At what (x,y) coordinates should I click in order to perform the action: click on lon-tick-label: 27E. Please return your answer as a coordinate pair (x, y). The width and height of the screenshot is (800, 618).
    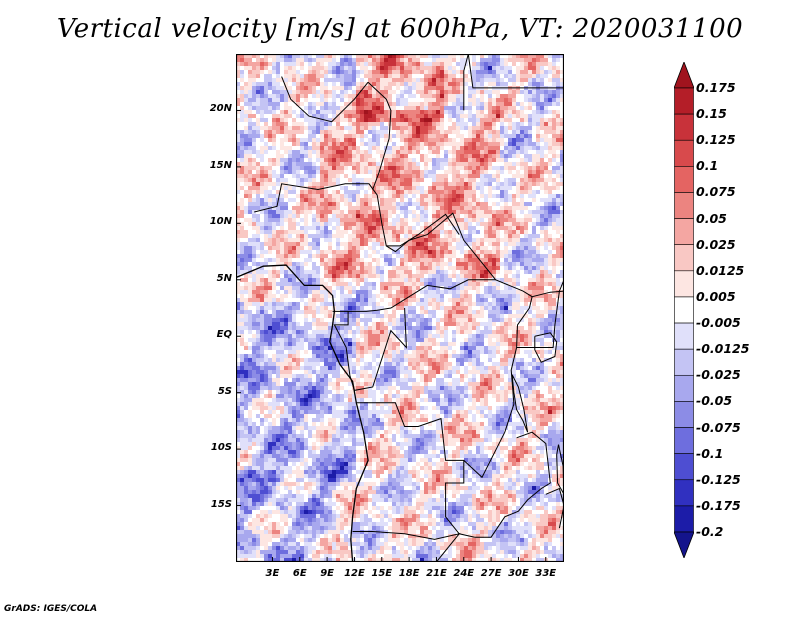
    Looking at the image, I should click on (491, 573).